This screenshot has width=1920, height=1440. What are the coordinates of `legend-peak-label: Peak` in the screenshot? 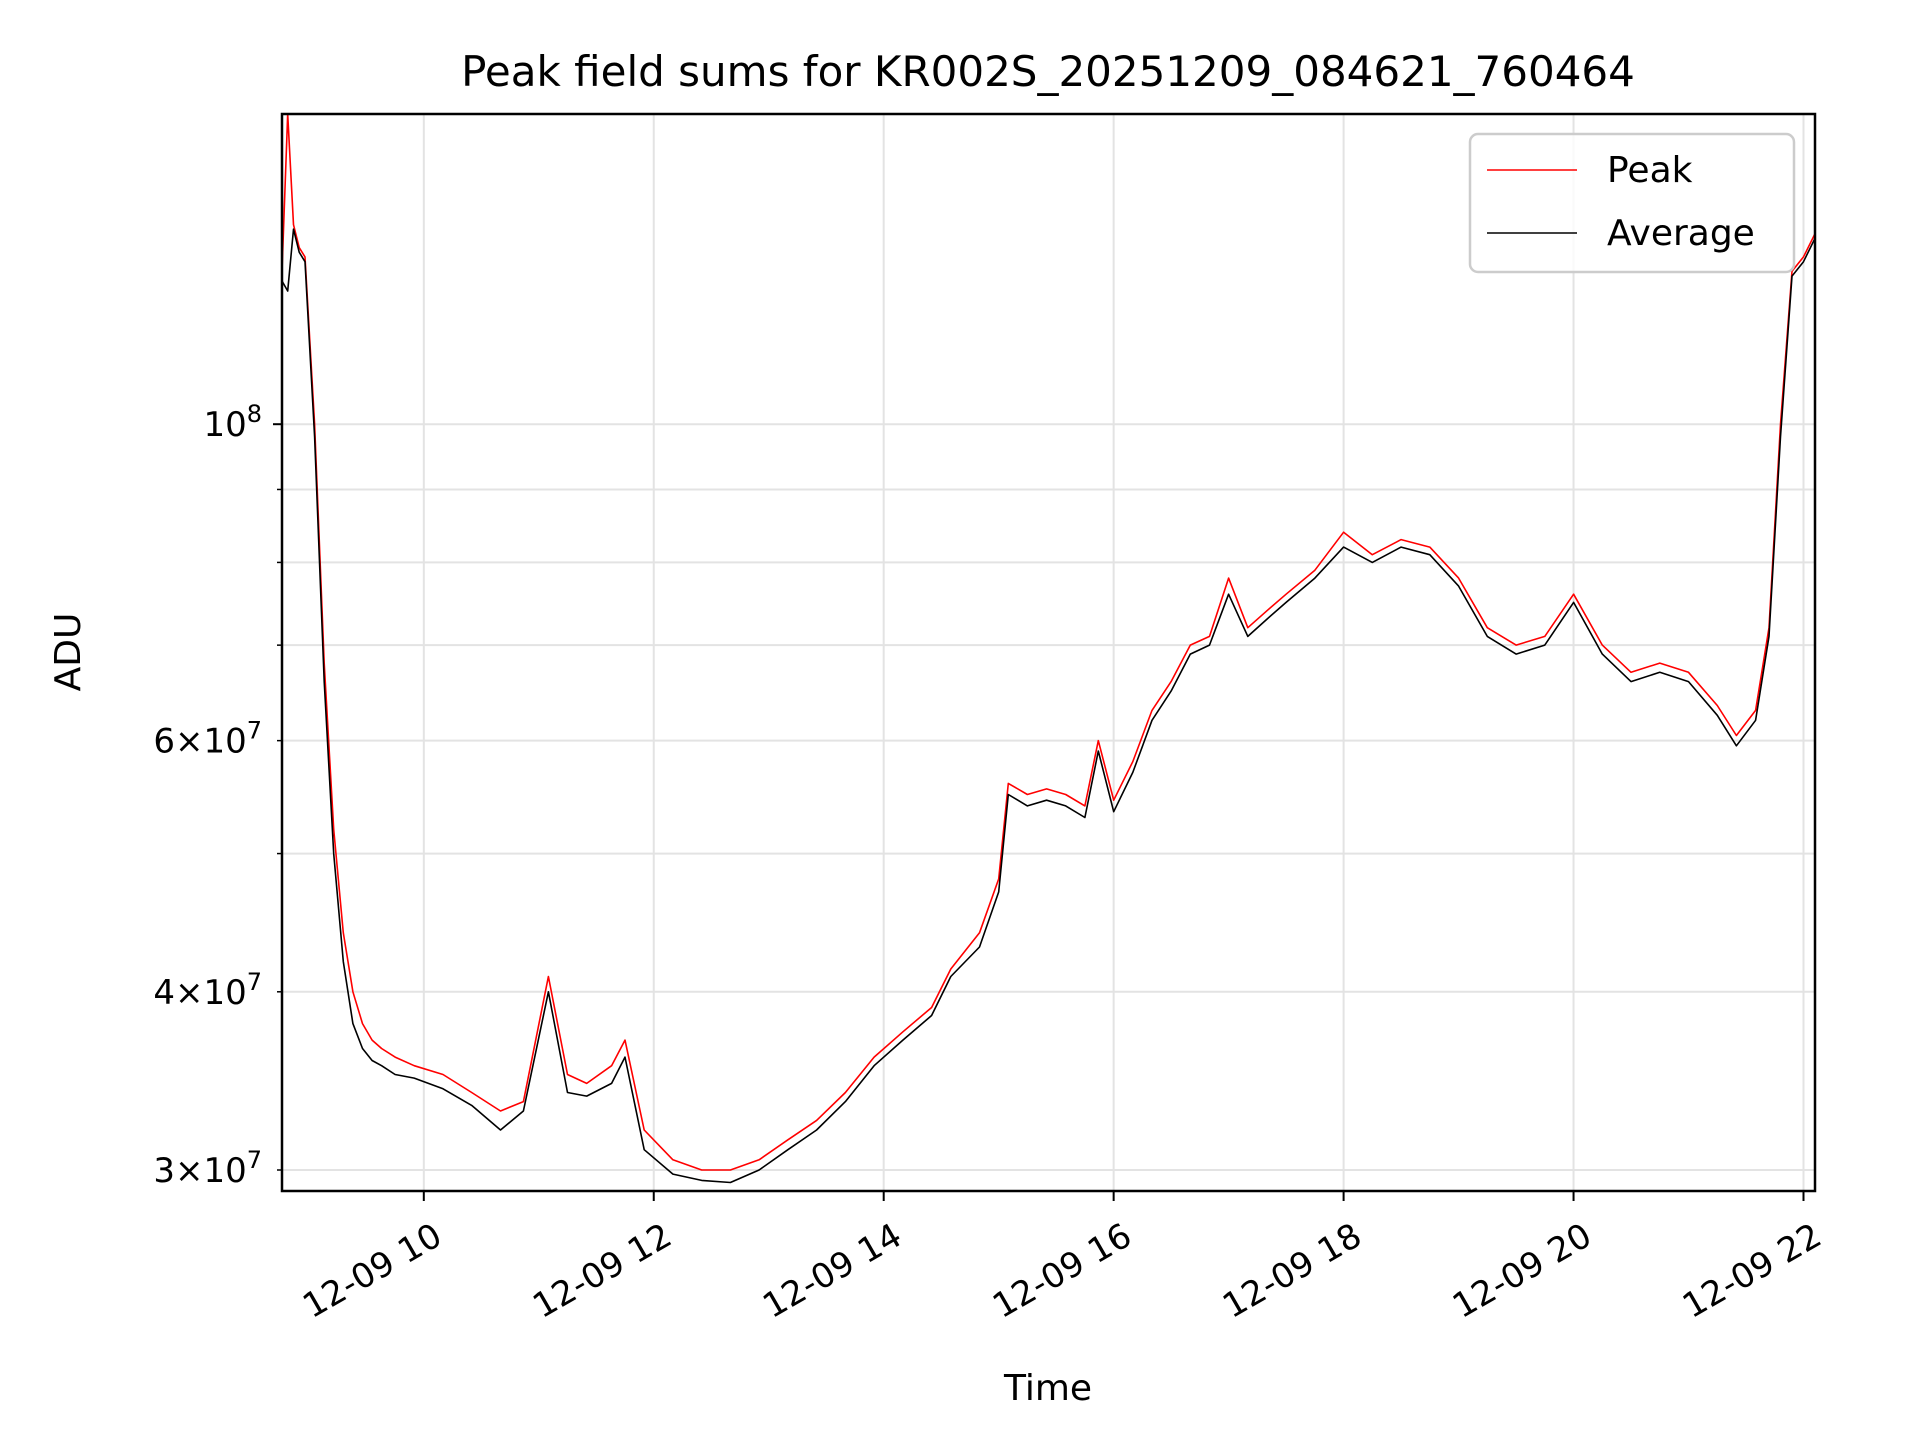 It's located at (1650, 170).